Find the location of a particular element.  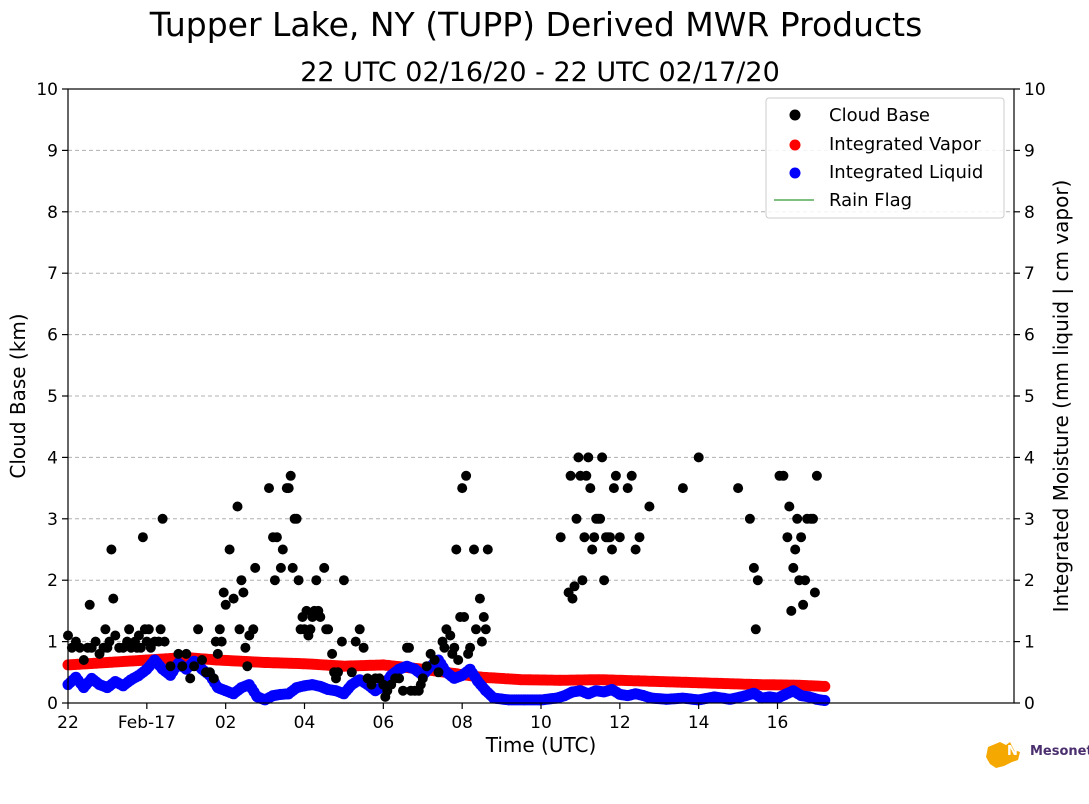

ny-state-shape-icon is located at coordinates (1003, 755).